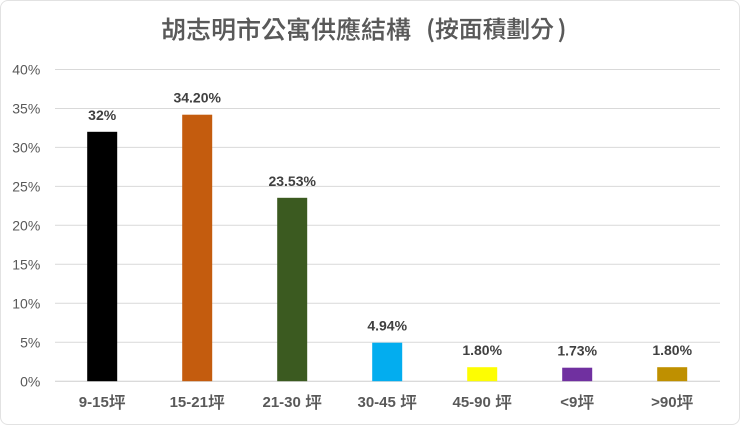 This screenshot has width=740, height=425. What do you see at coordinates (26, 70) in the screenshot?
I see `svg-text: 40%` at bounding box center [26, 70].